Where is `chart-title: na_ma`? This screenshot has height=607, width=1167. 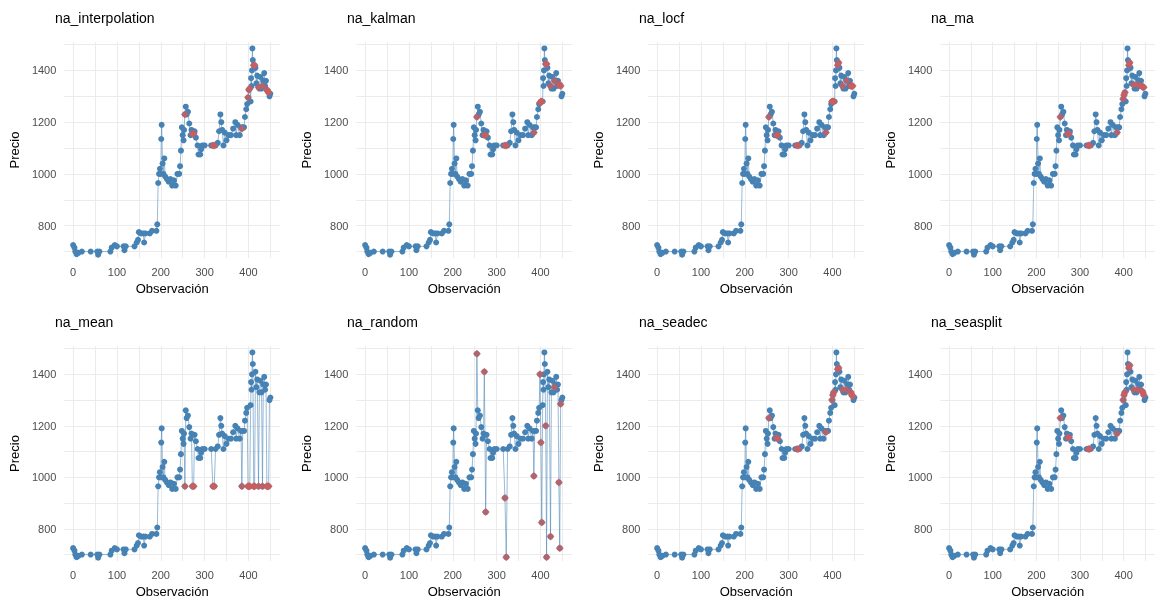 chart-title: na_ma is located at coordinates (953, 18).